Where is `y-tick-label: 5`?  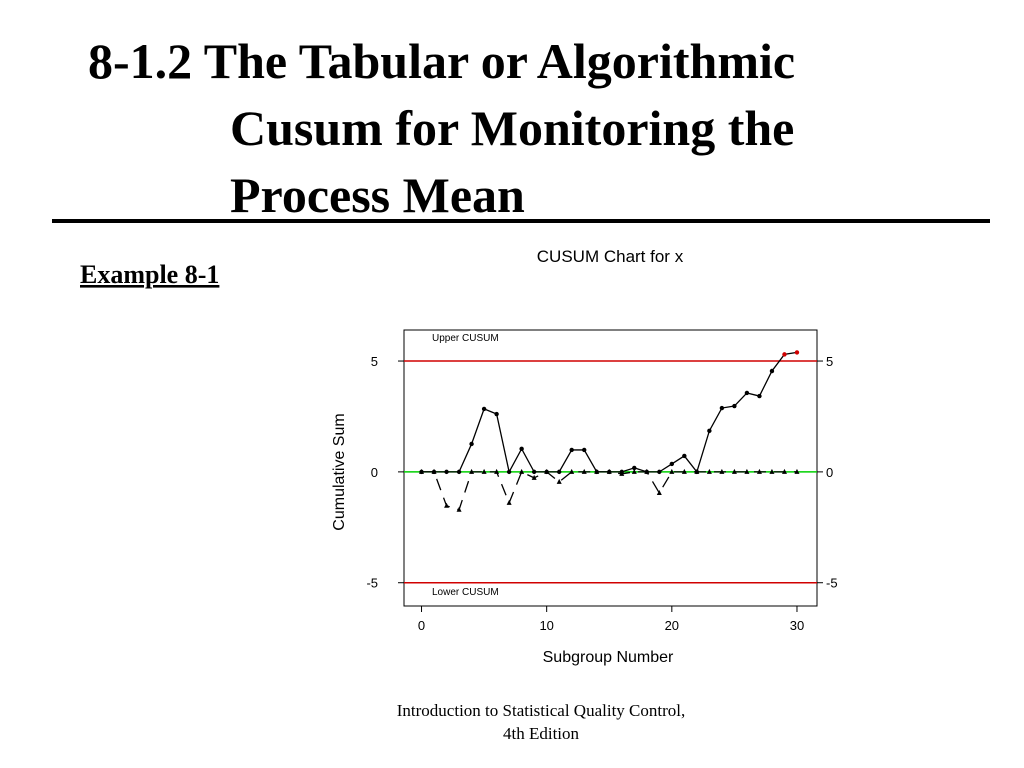
y-tick-label: 5 is located at coordinates (374, 361).